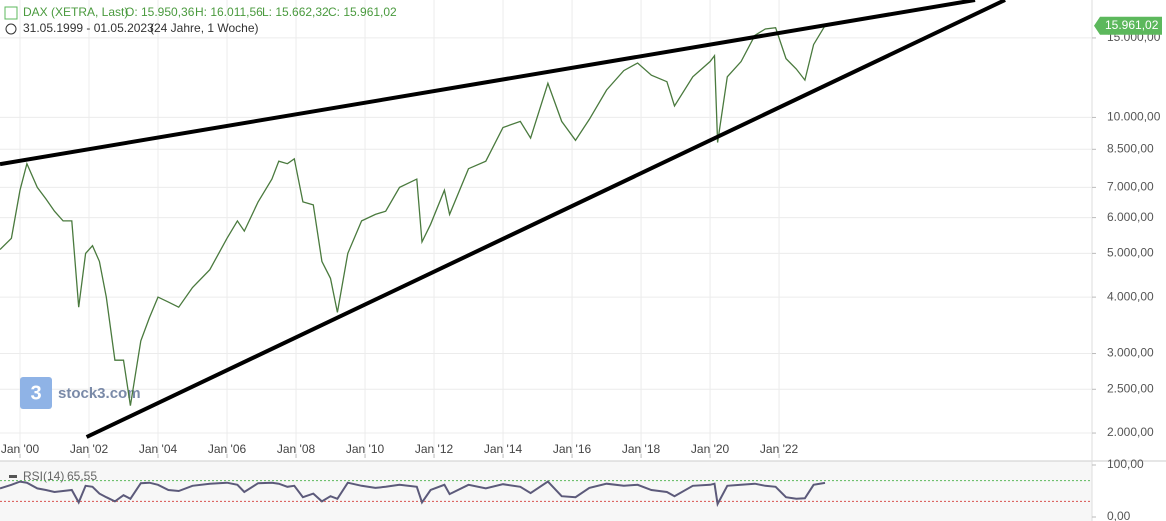 The width and height of the screenshot is (1166, 521). What do you see at coordinates (99, 393) in the screenshot?
I see `watermark-text: stock3.com` at bounding box center [99, 393].